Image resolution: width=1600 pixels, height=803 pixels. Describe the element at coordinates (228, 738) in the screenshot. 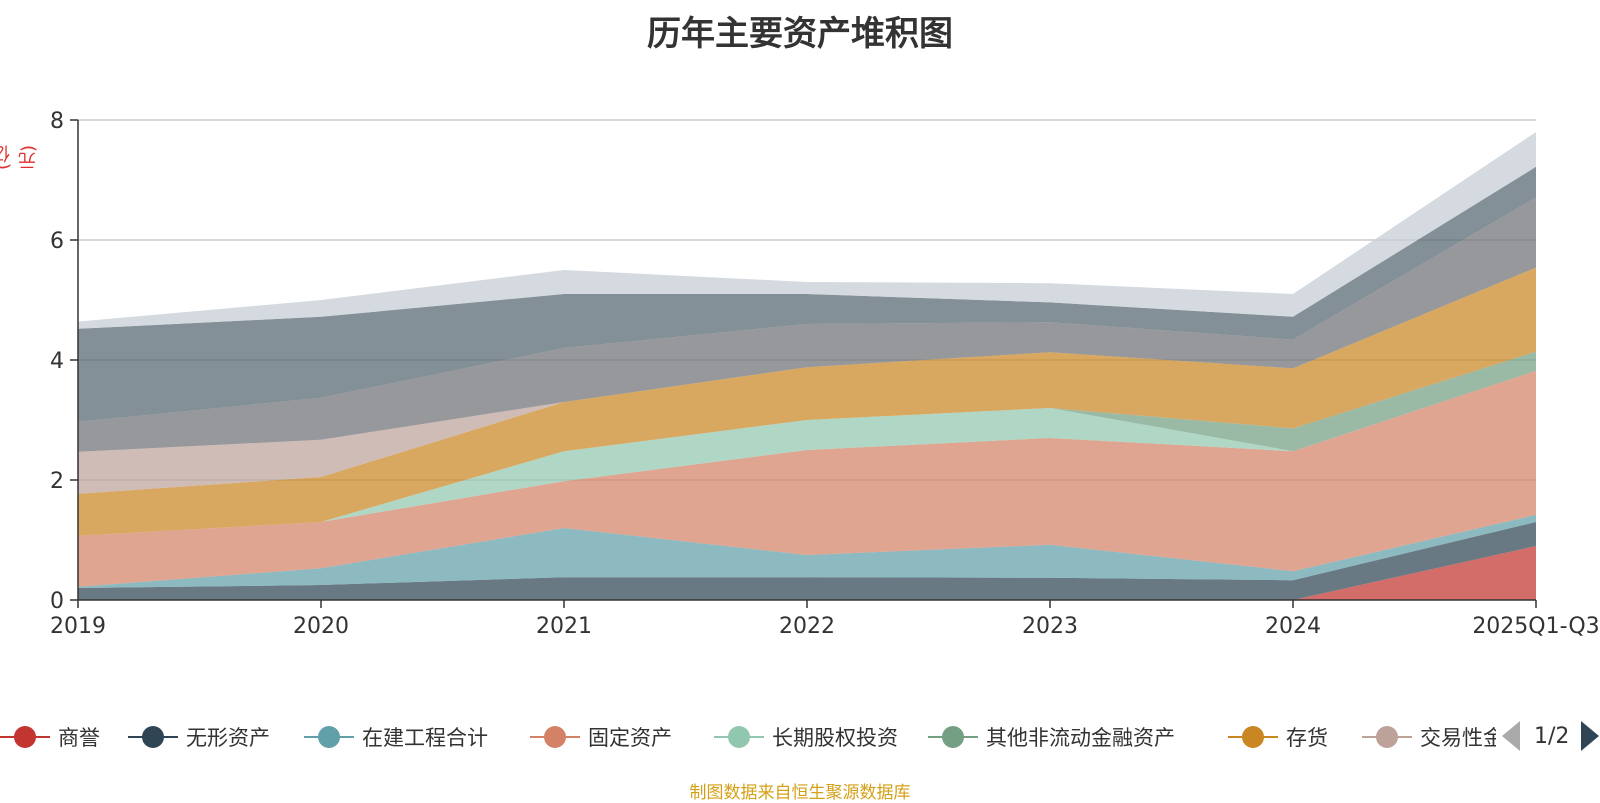

I see `legend-label: 无形资产` at that location.